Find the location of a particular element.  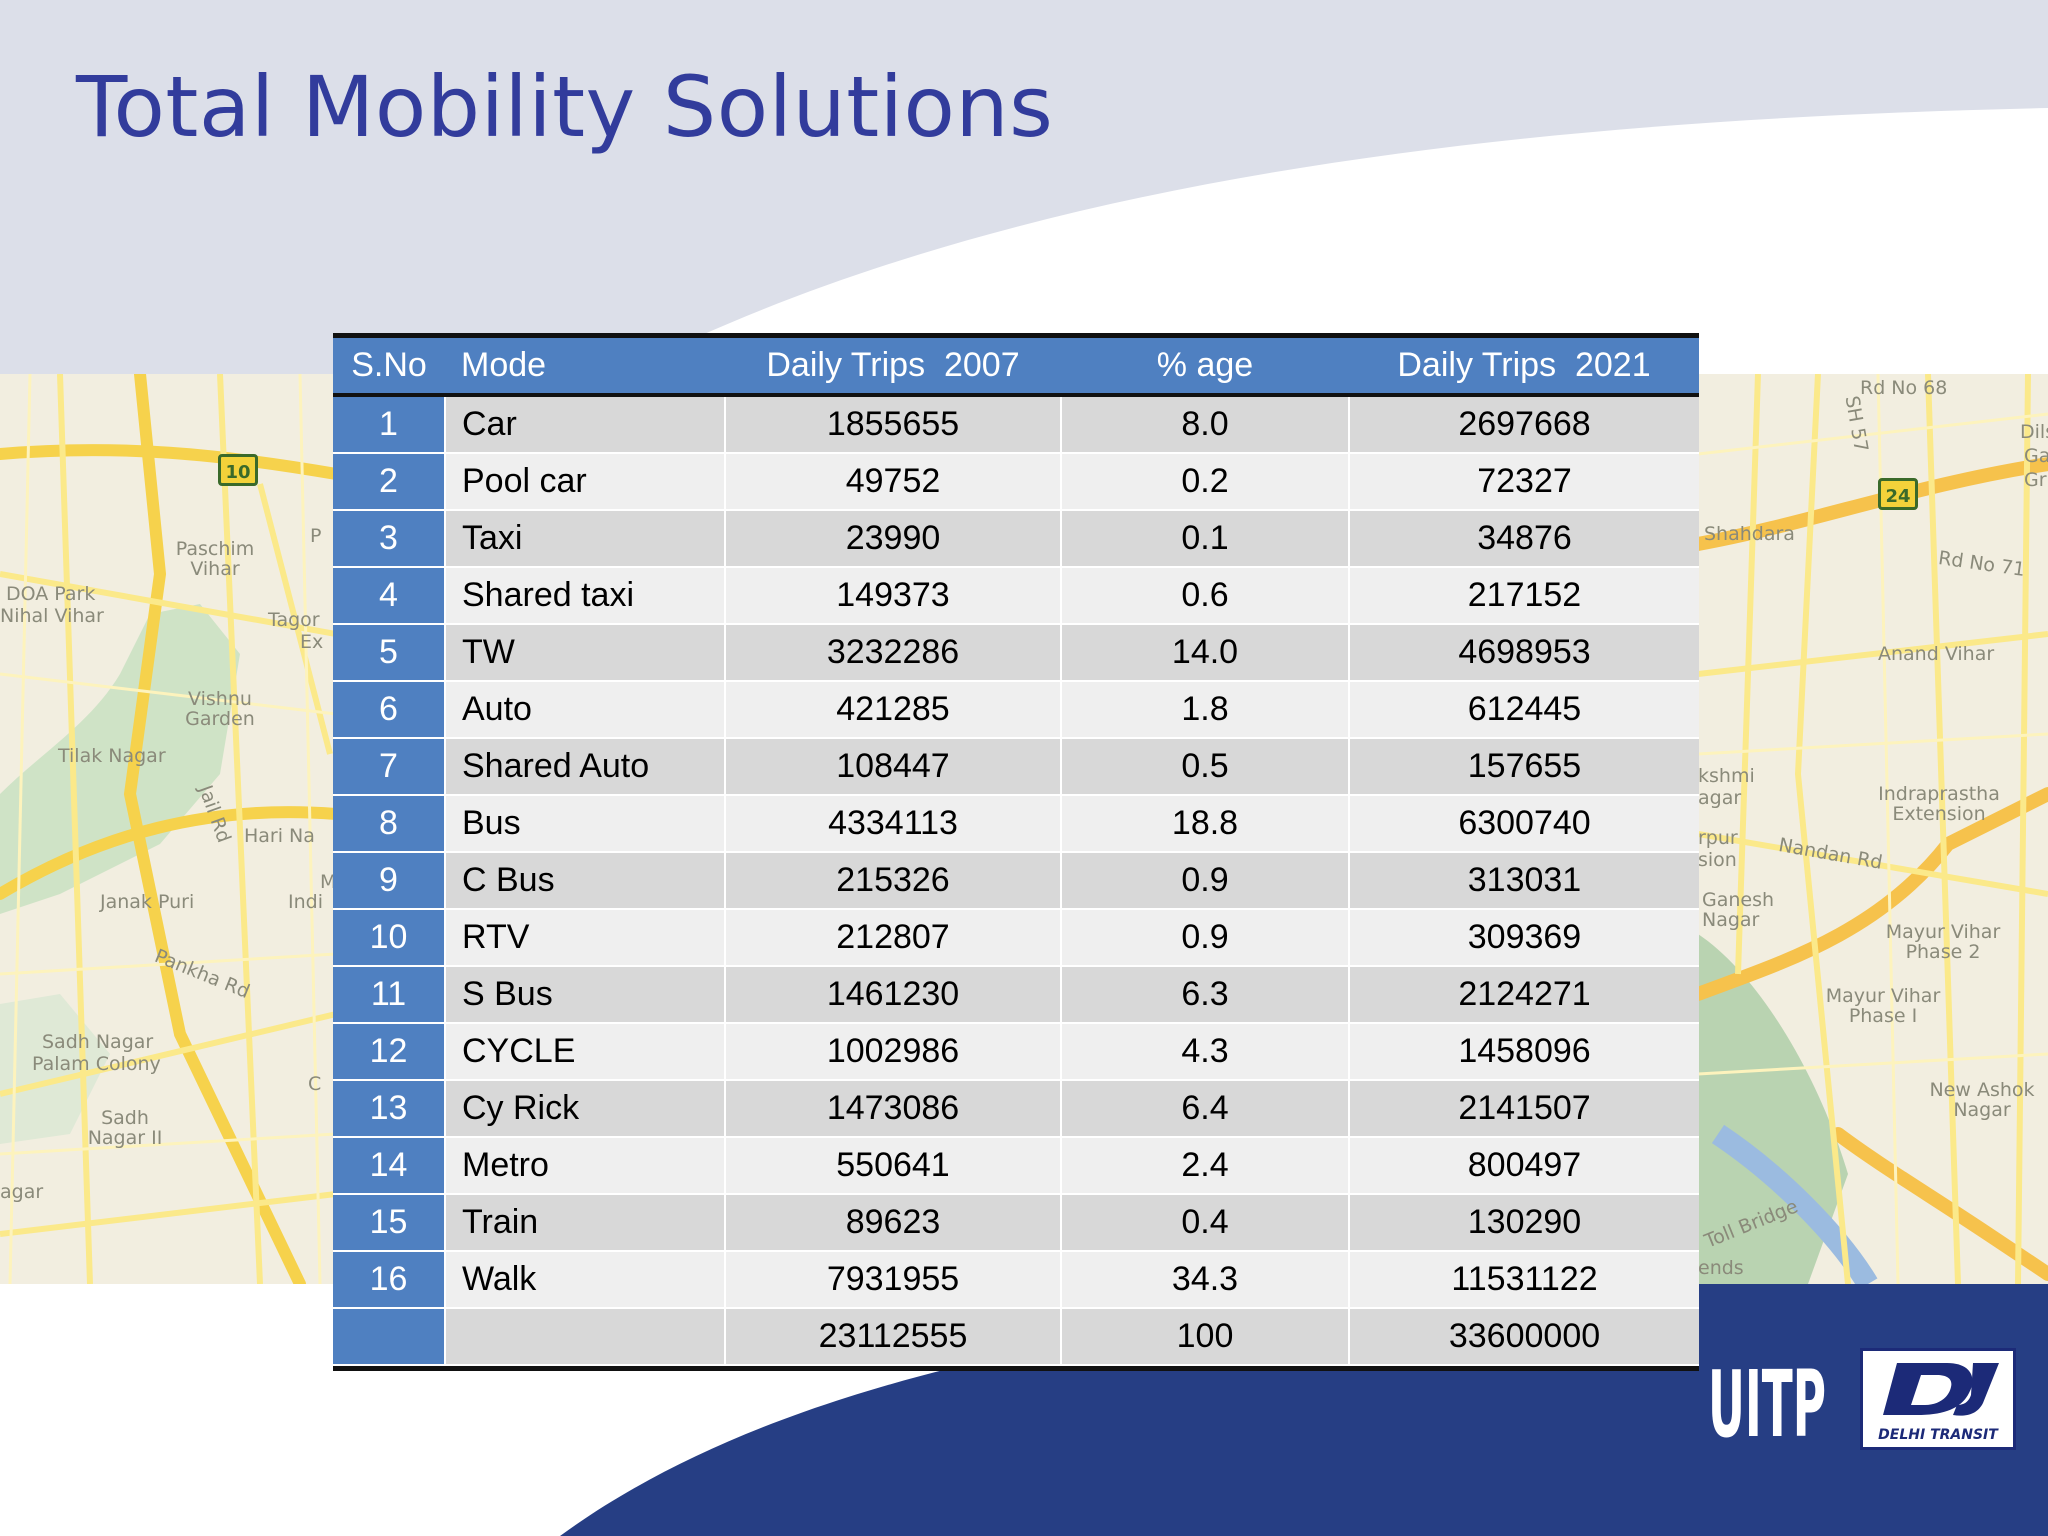

cell-daily-trips-2007: 550641 is located at coordinates (893, 1166).